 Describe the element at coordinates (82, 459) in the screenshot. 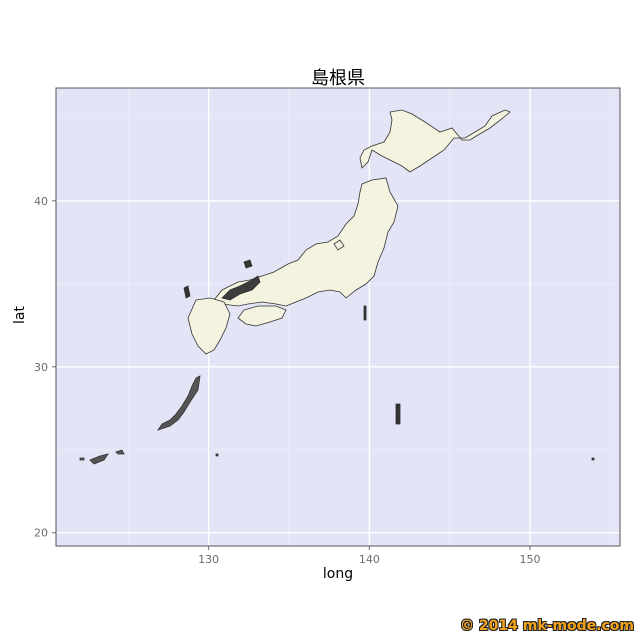

I see `yonaguni-island` at that location.